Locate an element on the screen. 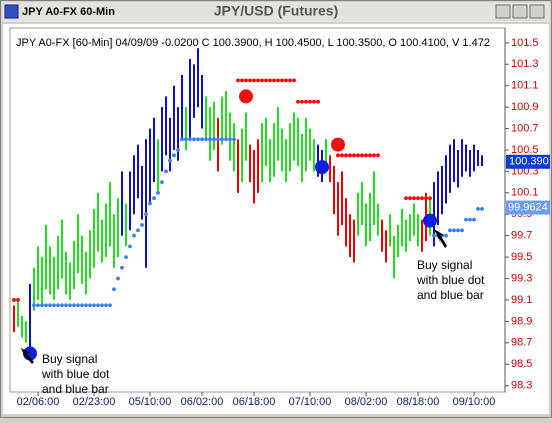 The height and width of the screenshot is (423, 552). x-tick-label: 06/18:00 is located at coordinates (254, 402).